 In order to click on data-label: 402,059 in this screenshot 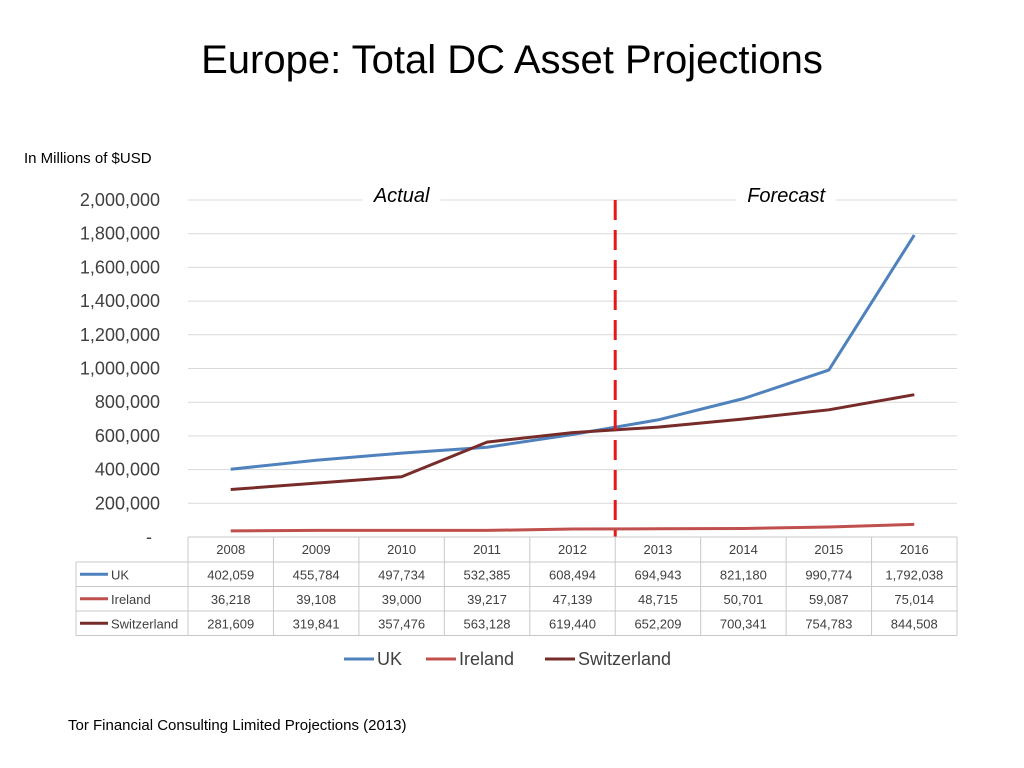, I will do `click(230, 574)`.